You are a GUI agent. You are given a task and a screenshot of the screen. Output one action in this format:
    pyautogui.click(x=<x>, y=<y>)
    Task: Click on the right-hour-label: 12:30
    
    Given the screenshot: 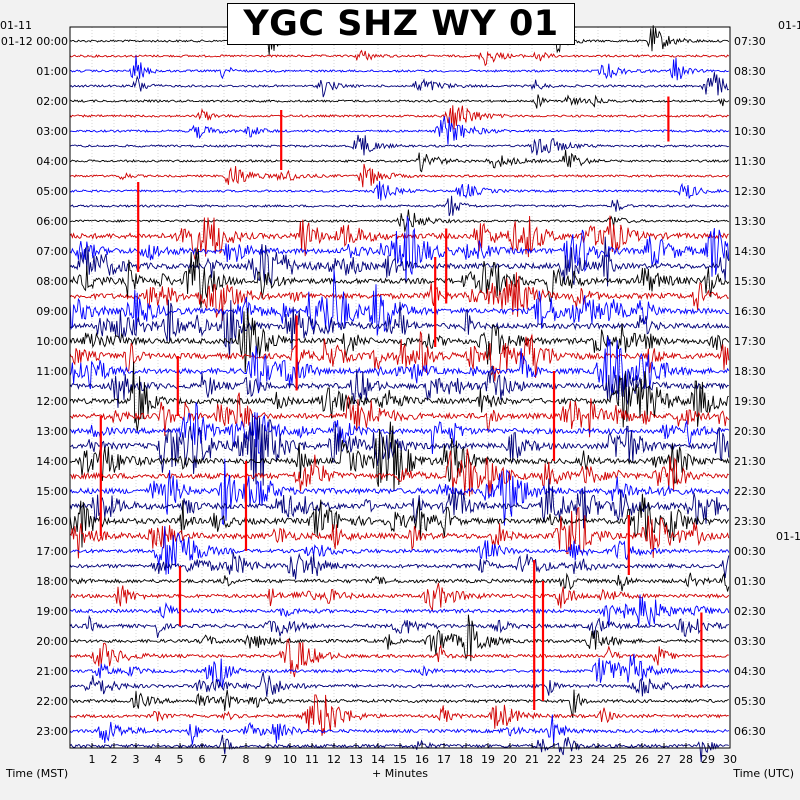 What is the action you would take?
    pyautogui.click(x=750, y=191)
    